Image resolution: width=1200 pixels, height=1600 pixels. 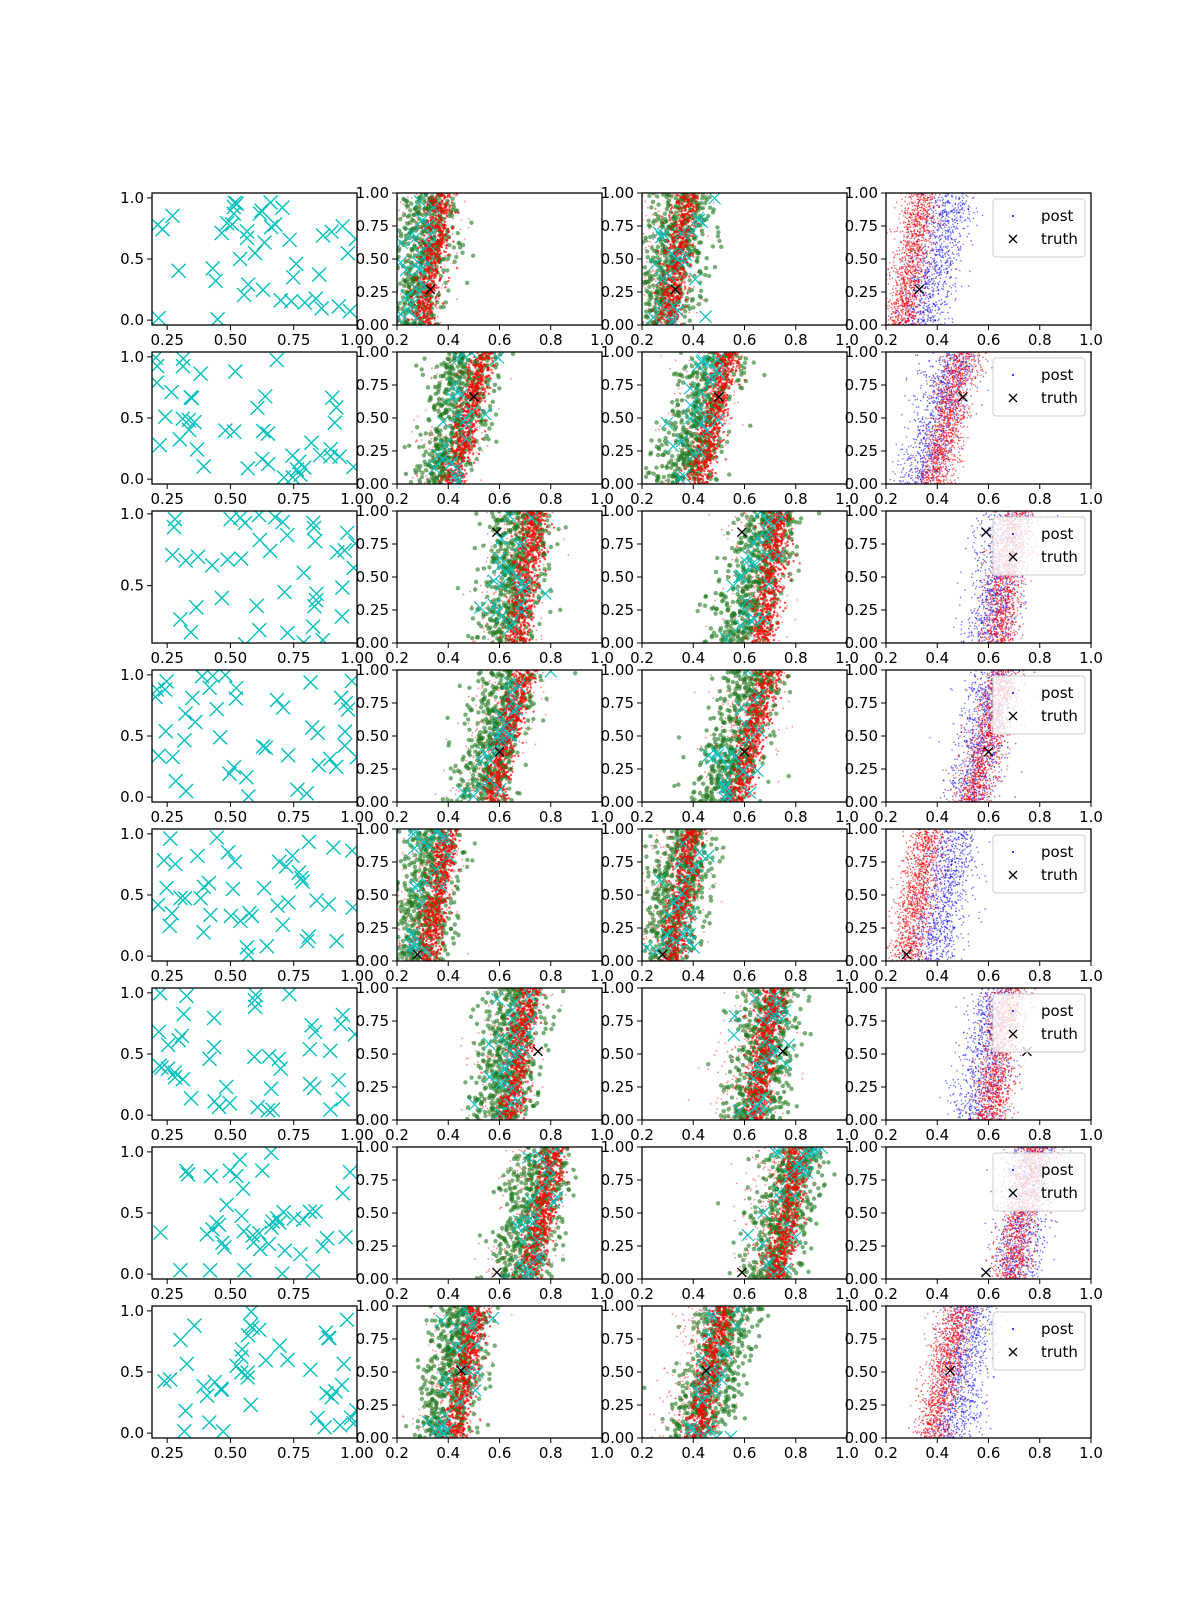 What do you see at coordinates (617, 193) in the screenshot?
I see `y-tick-label-r0-c2: 1.00` at bounding box center [617, 193].